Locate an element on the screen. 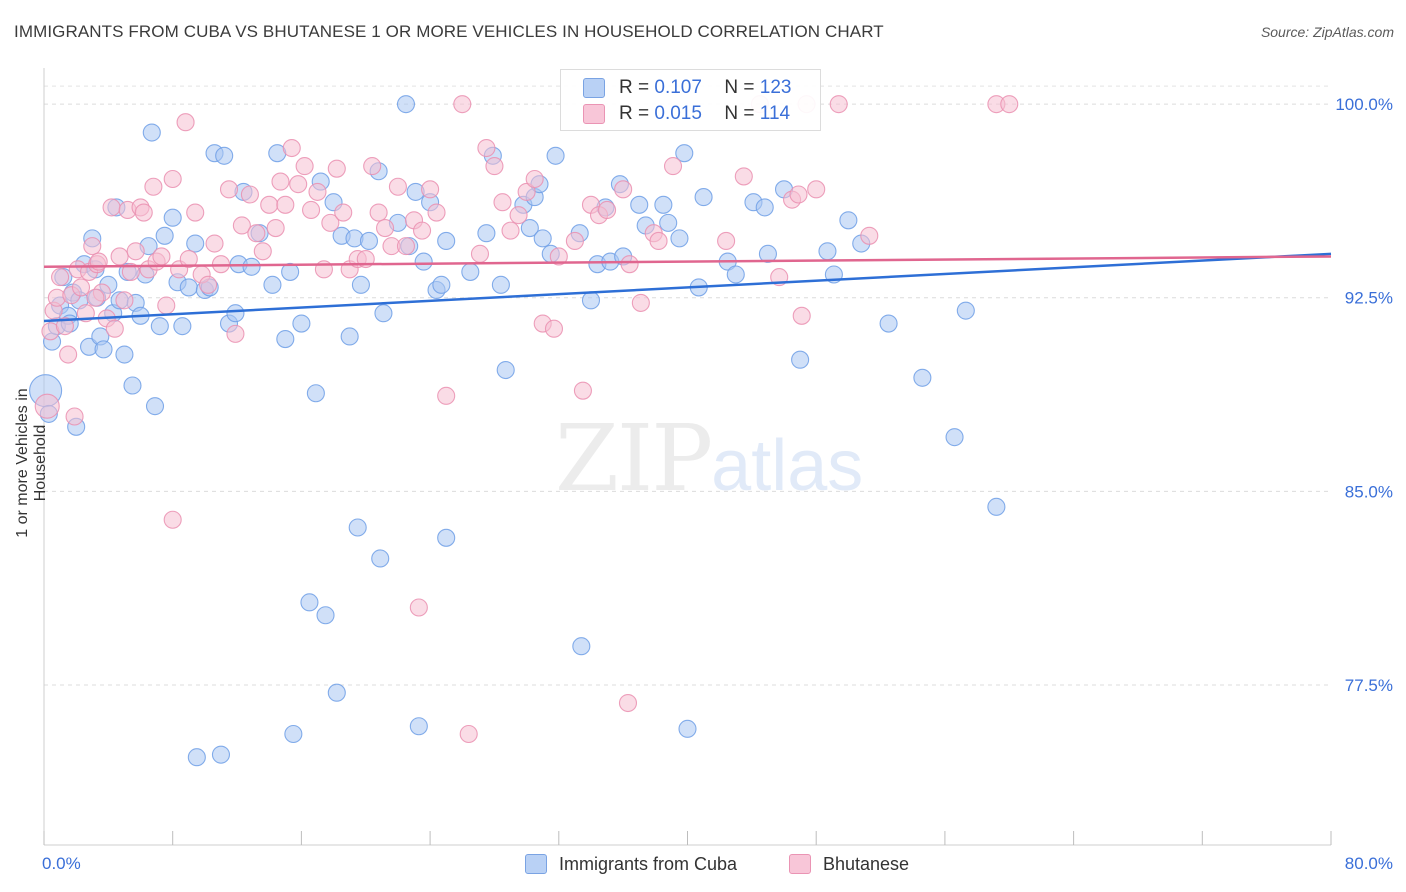  trendline-bhutanese is located at coordinates (687, 262).